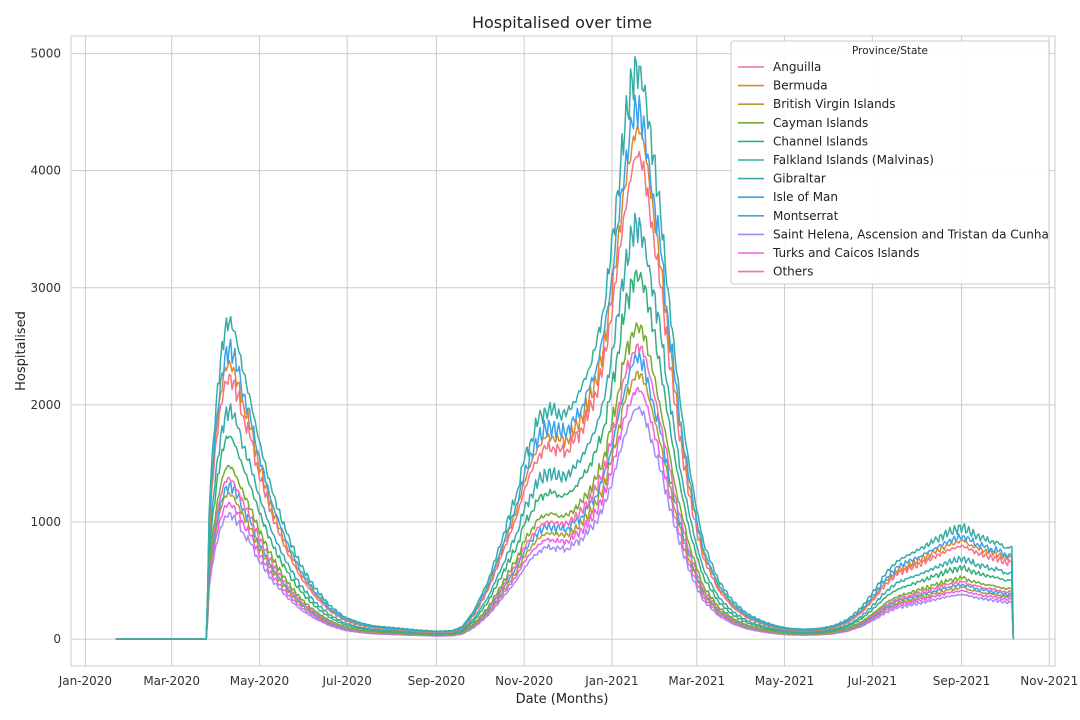 The height and width of the screenshot is (720, 1080). I want to click on legend-label: Gibraltar, so click(799, 179).